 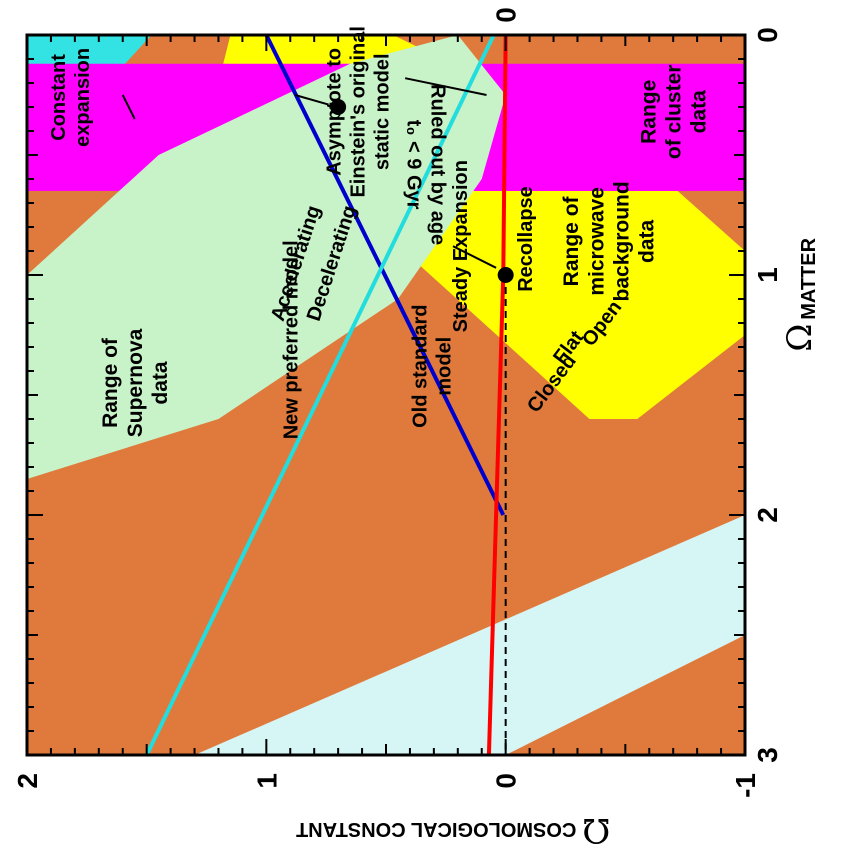 I want to click on line-steady-expansion, so click(x=497, y=395).